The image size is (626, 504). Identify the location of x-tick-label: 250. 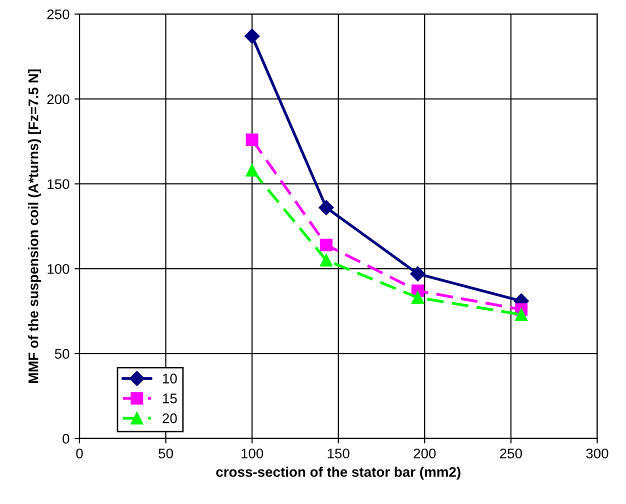
(511, 453).